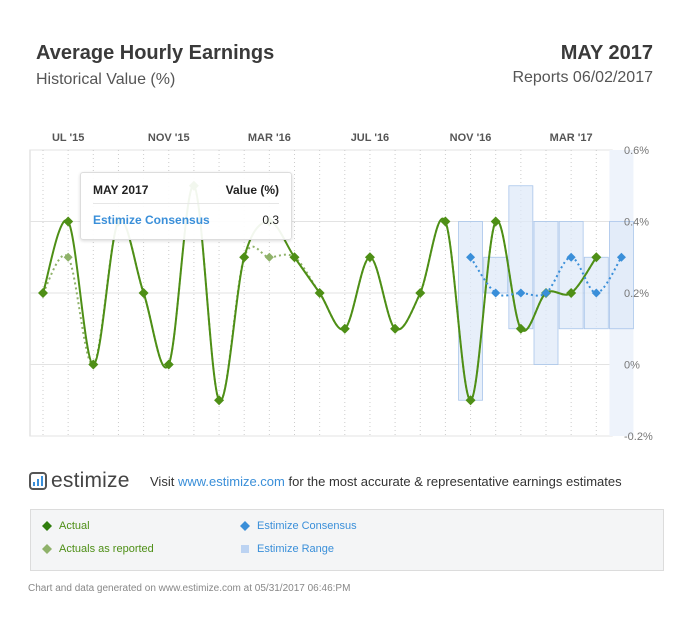 The image size is (685, 620). I want to click on legend-item-reported: Actuals as reported, so click(97, 549).